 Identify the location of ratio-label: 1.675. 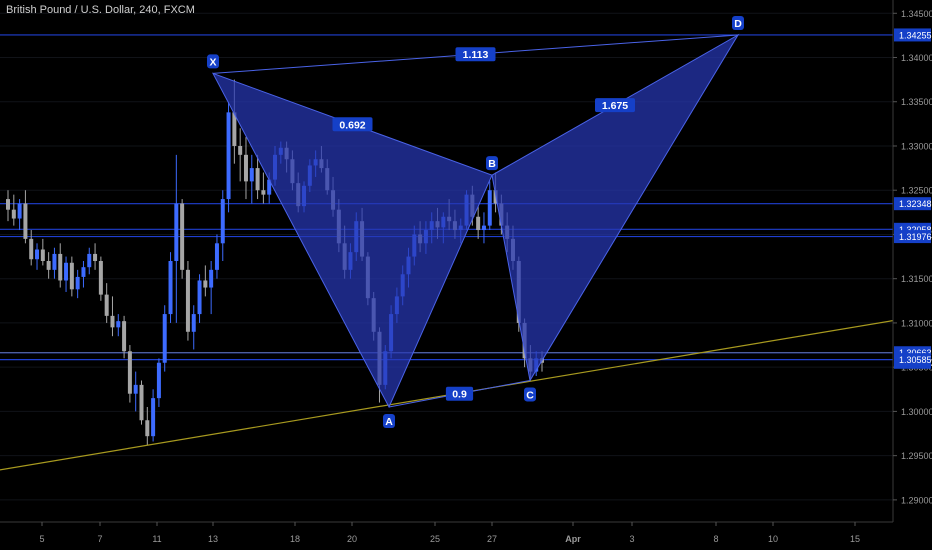
(615, 105).